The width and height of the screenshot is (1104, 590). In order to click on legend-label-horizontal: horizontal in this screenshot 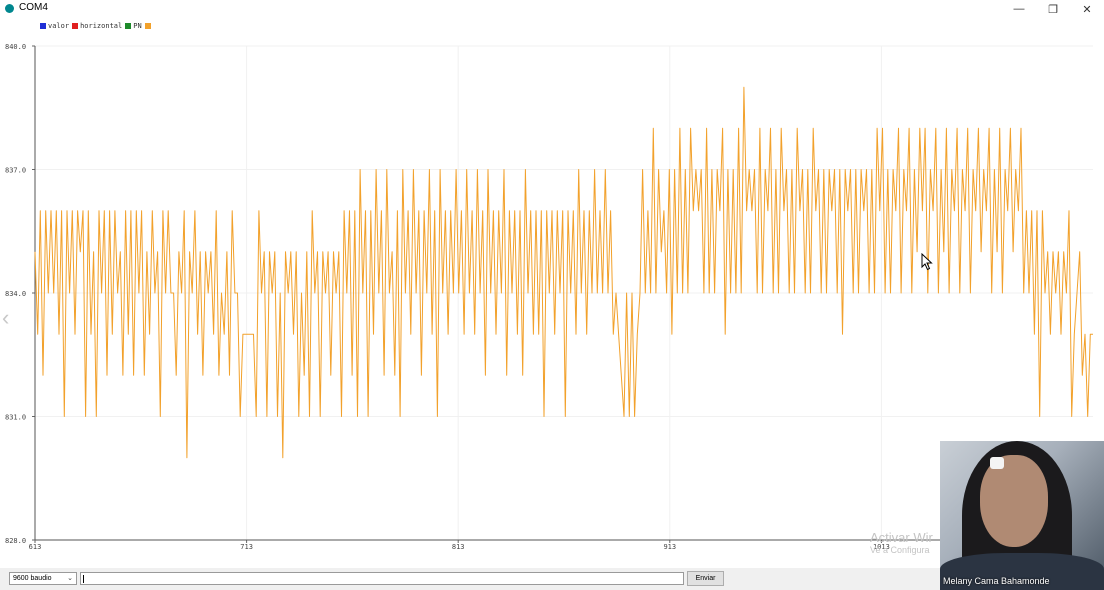, I will do `click(101, 26)`.